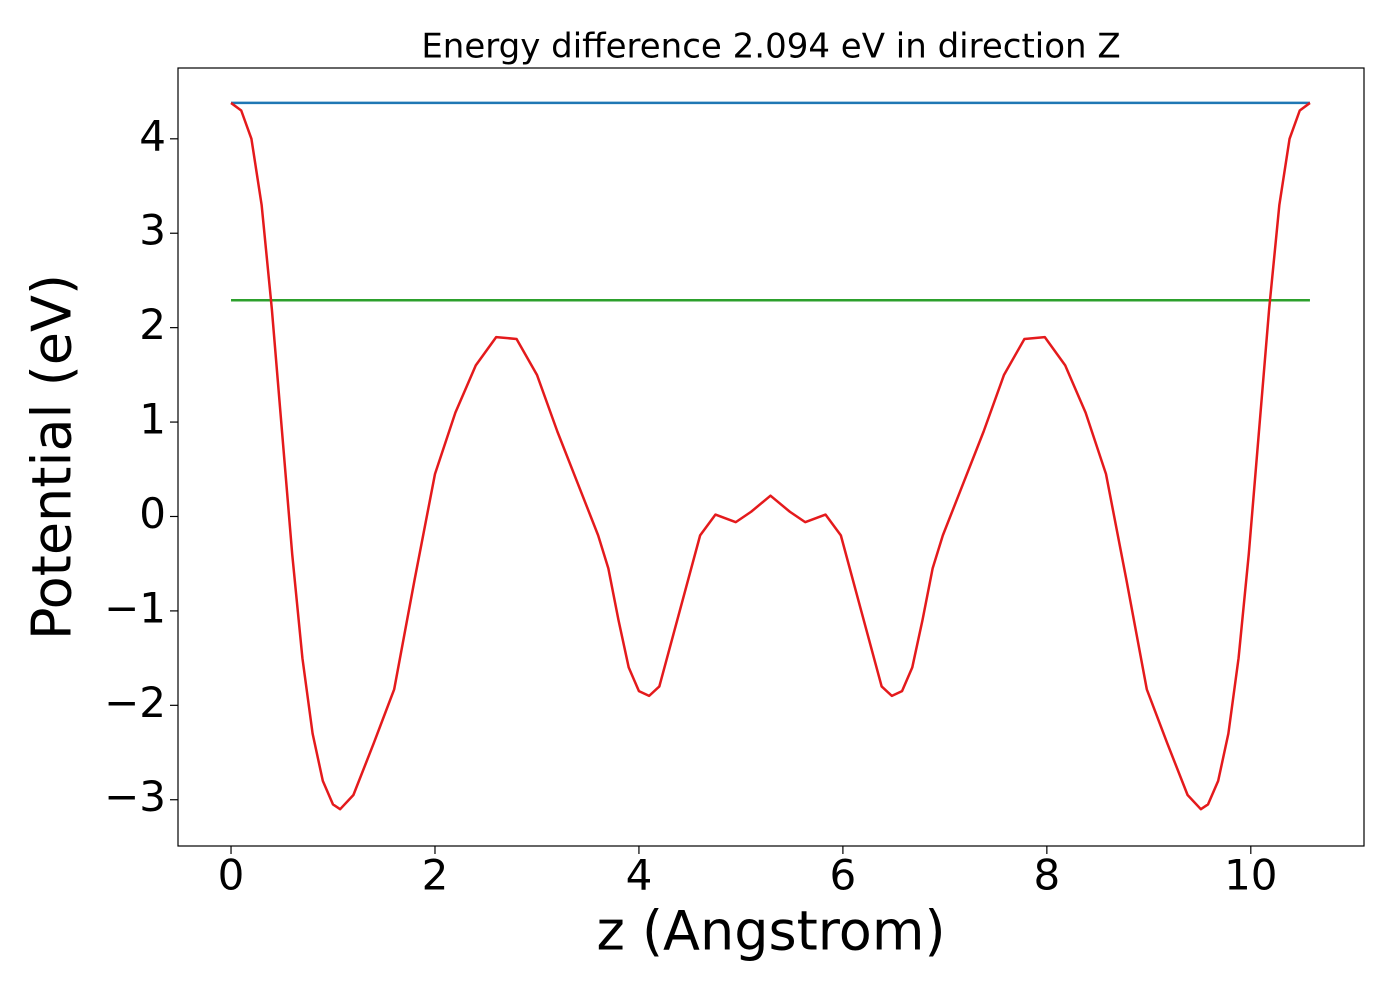  What do you see at coordinates (52, 457) in the screenshot?
I see `y-axis-label: Potential (eV)` at bounding box center [52, 457].